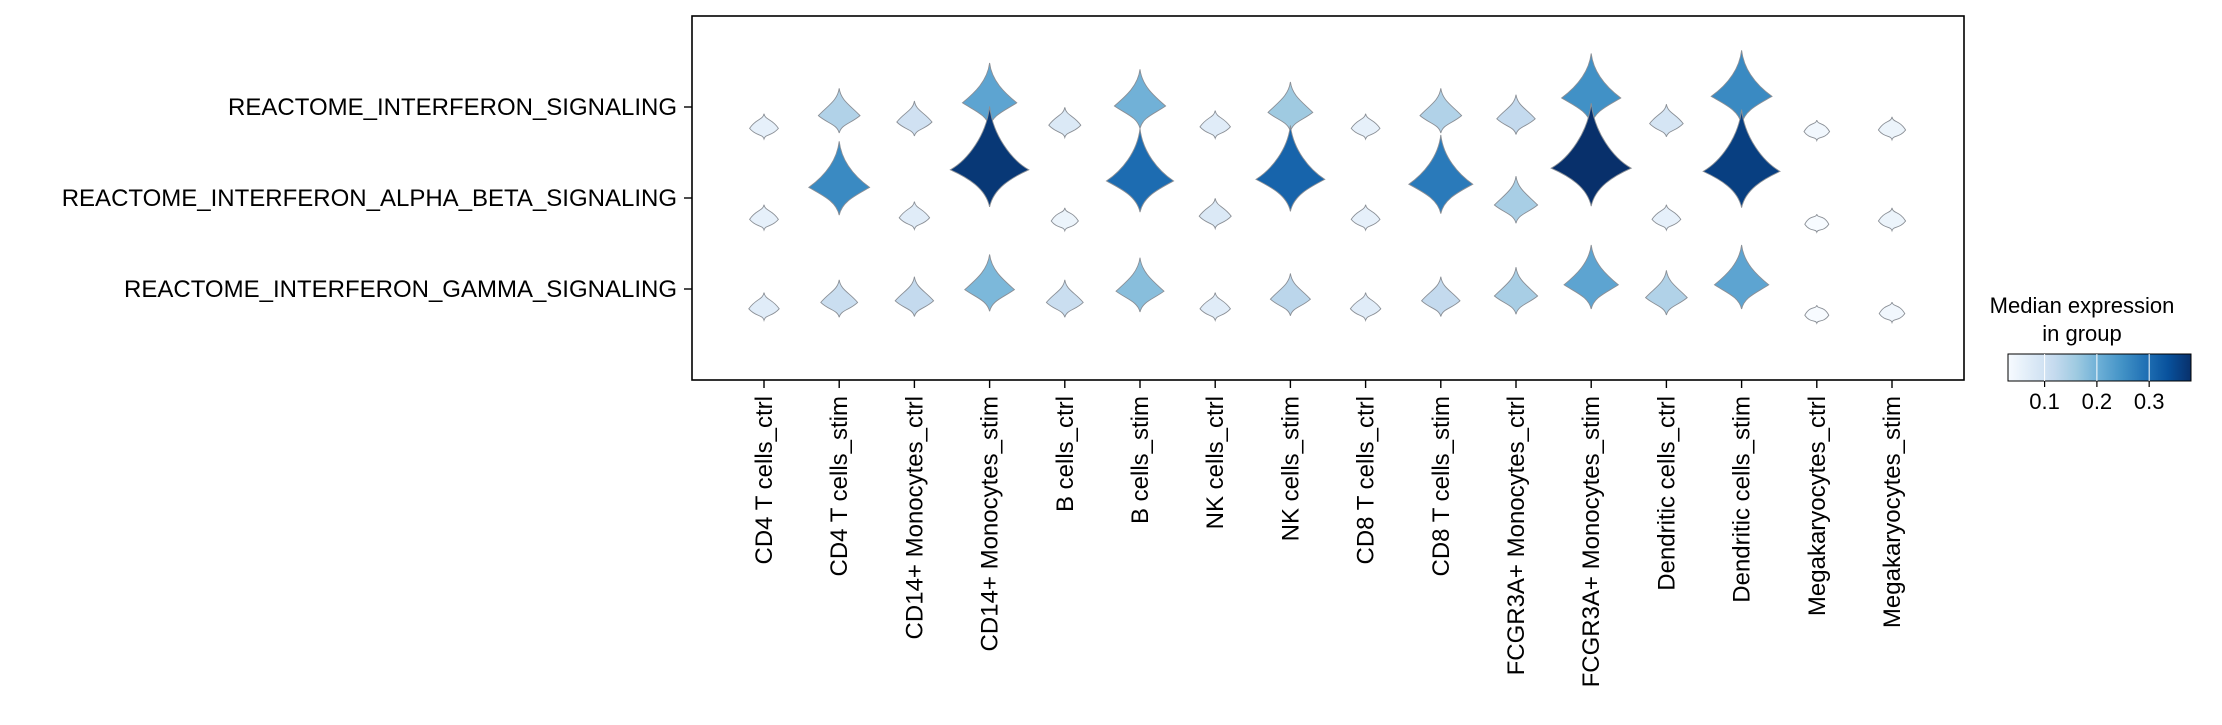 The height and width of the screenshot is (725, 2222). What do you see at coordinates (2082, 305) in the screenshot?
I see `colorbar-title-line-1: Median expression` at bounding box center [2082, 305].